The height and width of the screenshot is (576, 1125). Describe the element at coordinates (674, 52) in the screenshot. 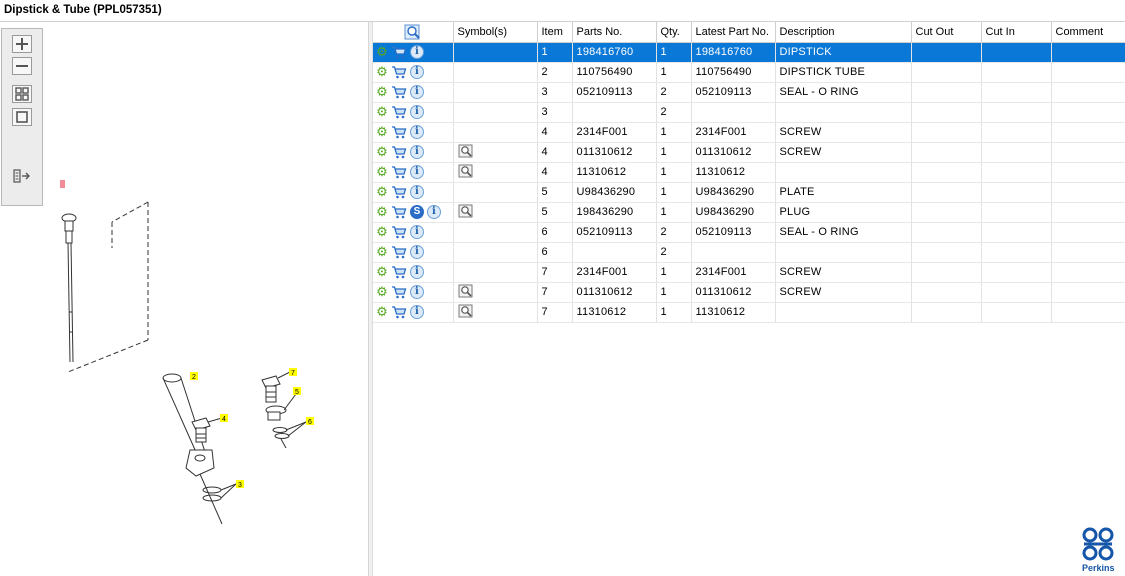

I see `qty-cell: 1` at that location.